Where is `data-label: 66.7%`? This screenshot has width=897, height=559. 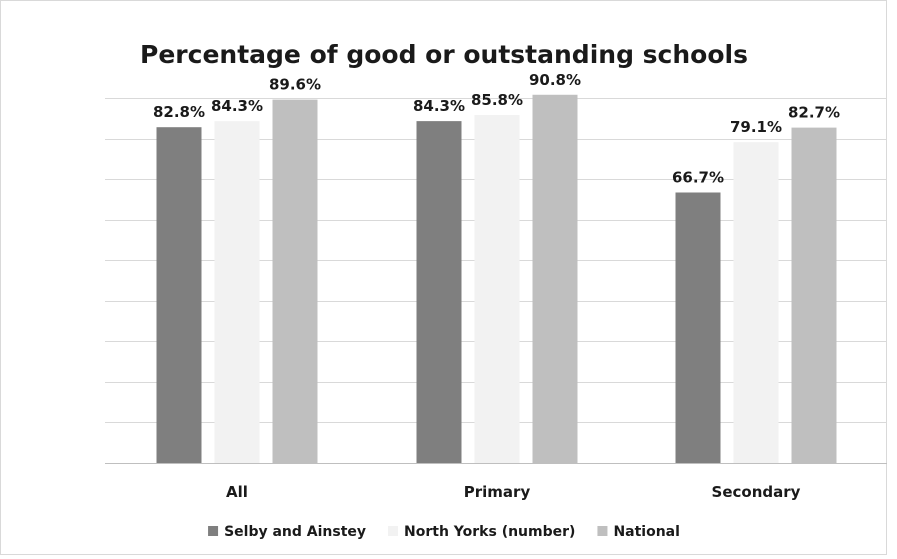
data-label: 66.7% is located at coordinates (698, 177).